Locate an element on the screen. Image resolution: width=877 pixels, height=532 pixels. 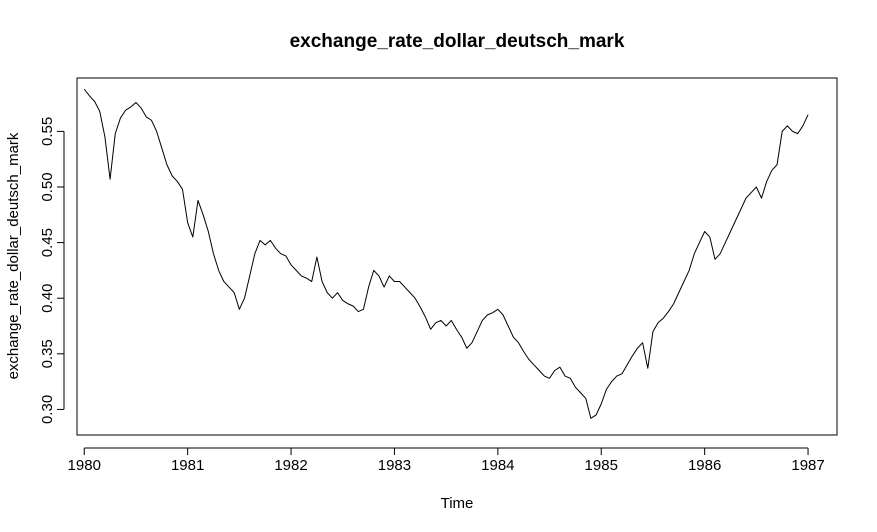
x-tick-label: 1985 is located at coordinates (601, 465).